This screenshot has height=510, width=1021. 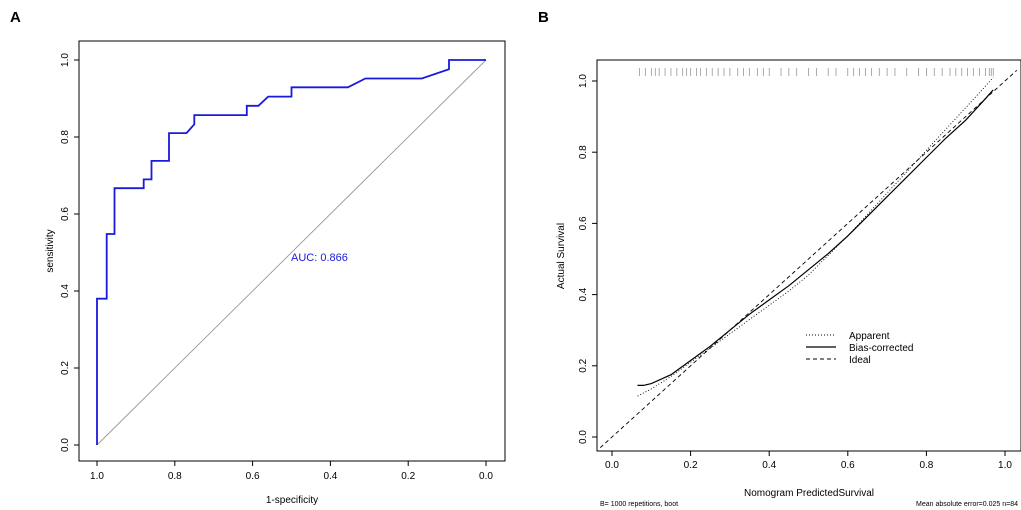 What do you see at coordinates (587, 259) in the screenshot?
I see `panel-b-y-ticks: 0.0 0.2 0.4 0.6 0.8 1.0` at bounding box center [587, 259].